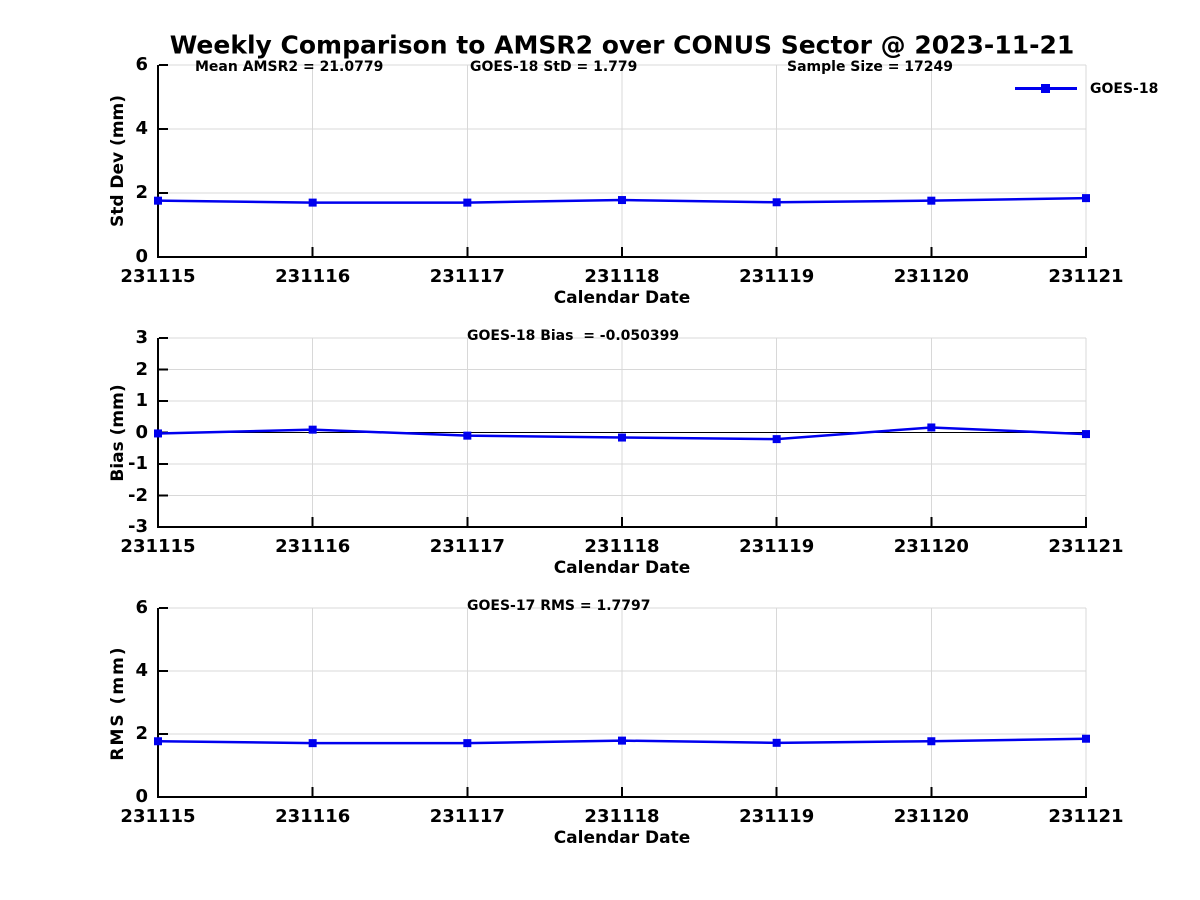  I want to click on y-tick-label: -3, so click(138, 527).